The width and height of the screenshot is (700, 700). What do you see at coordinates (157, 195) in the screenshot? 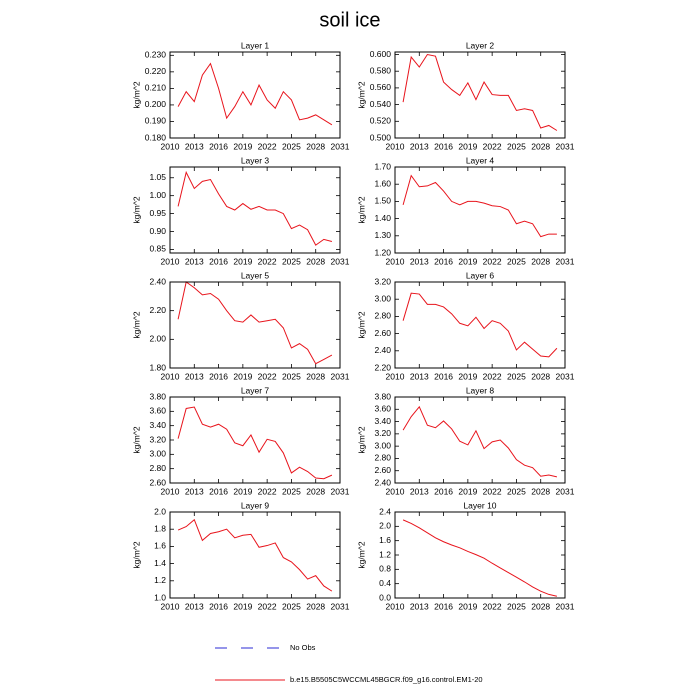
I see `y-tick-label: 1.00` at bounding box center [157, 195].